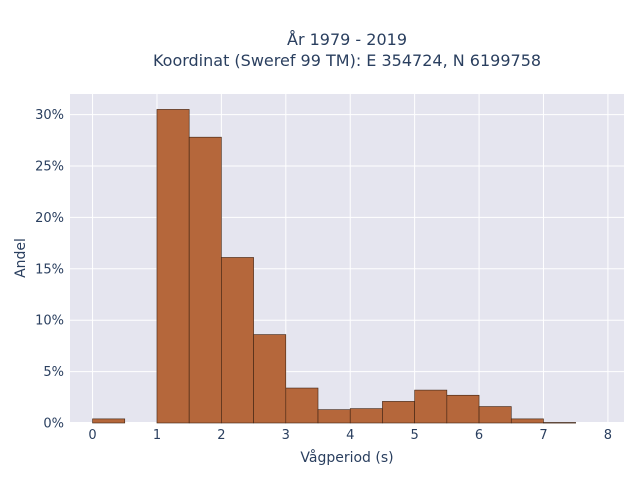  Describe the element at coordinates (49, 166) in the screenshot. I see `y-tick-label: 25%` at that location.